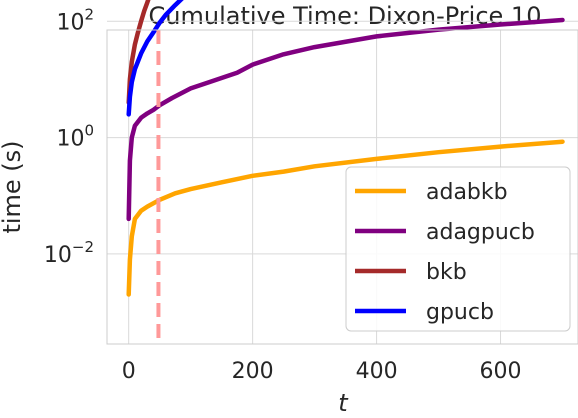  Describe the element at coordinates (75, 20) in the screenshot. I see `y-tick-label: 10²` at that location.